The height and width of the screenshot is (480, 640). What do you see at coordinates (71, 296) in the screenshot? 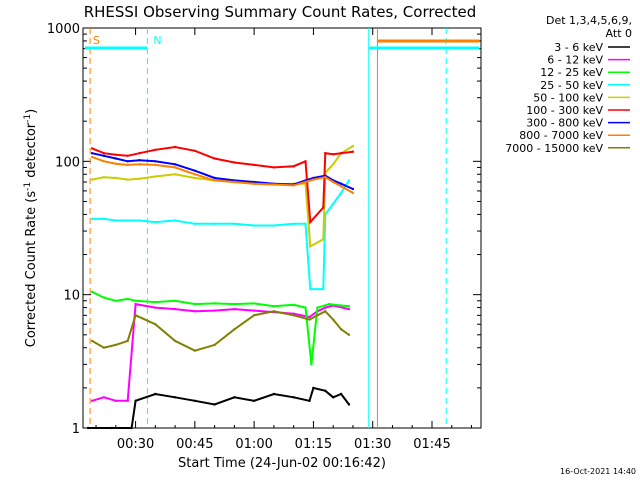
I see `y-tick-label-1: 10` at bounding box center [71, 296].